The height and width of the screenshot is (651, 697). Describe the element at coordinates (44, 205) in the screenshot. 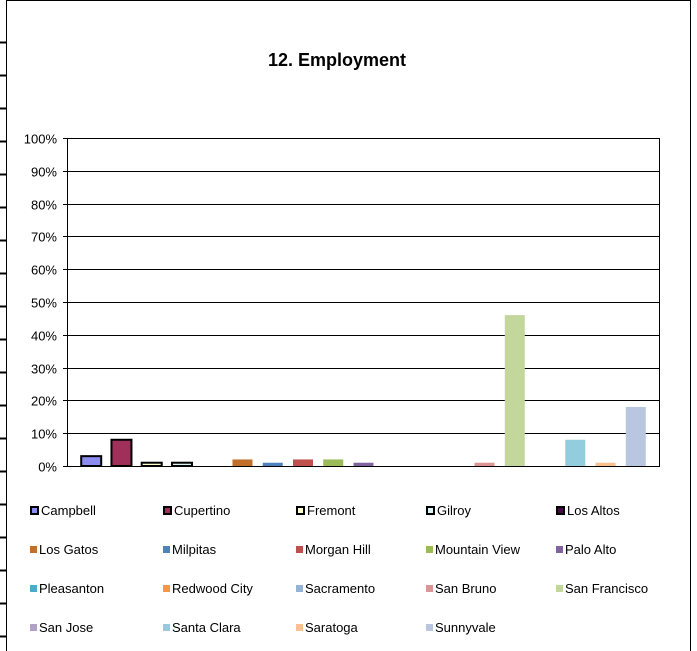

I see `y-tick-label: 80%` at that location.